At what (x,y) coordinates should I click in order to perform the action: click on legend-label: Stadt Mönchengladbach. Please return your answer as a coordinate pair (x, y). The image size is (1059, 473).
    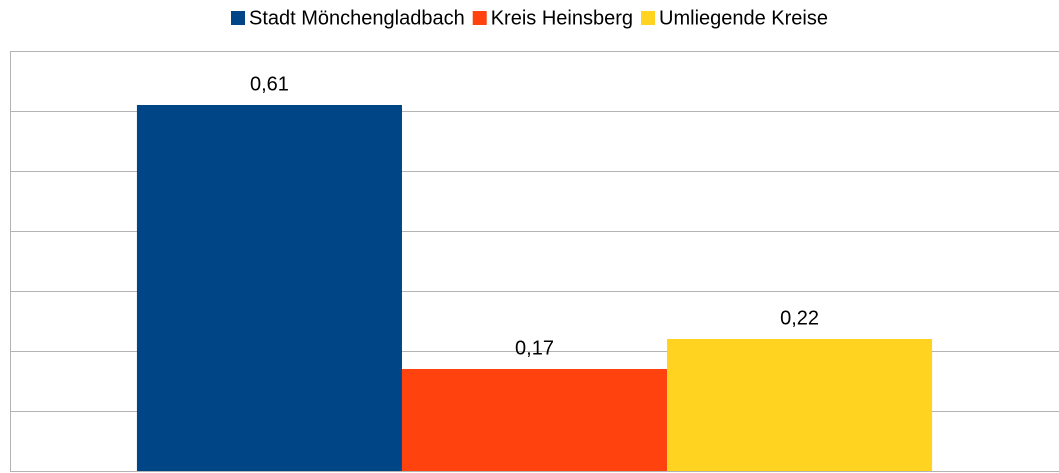
    Looking at the image, I should click on (357, 18).